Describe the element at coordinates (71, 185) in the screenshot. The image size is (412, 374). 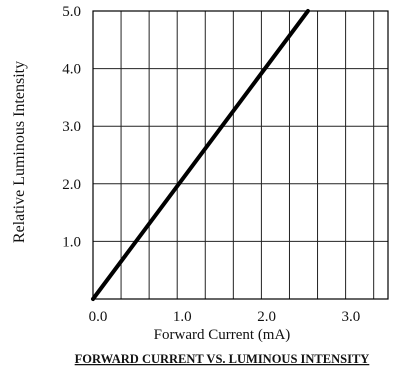
I see `y-tick-label: 2.0` at that location.